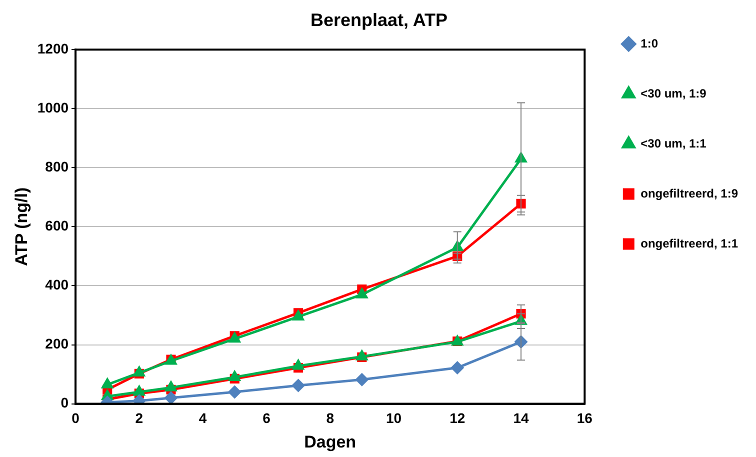 This screenshot has height=457, width=756. Describe the element at coordinates (379, 20) in the screenshot. I see `chart-title: Berenplaat, ATP` at that location.